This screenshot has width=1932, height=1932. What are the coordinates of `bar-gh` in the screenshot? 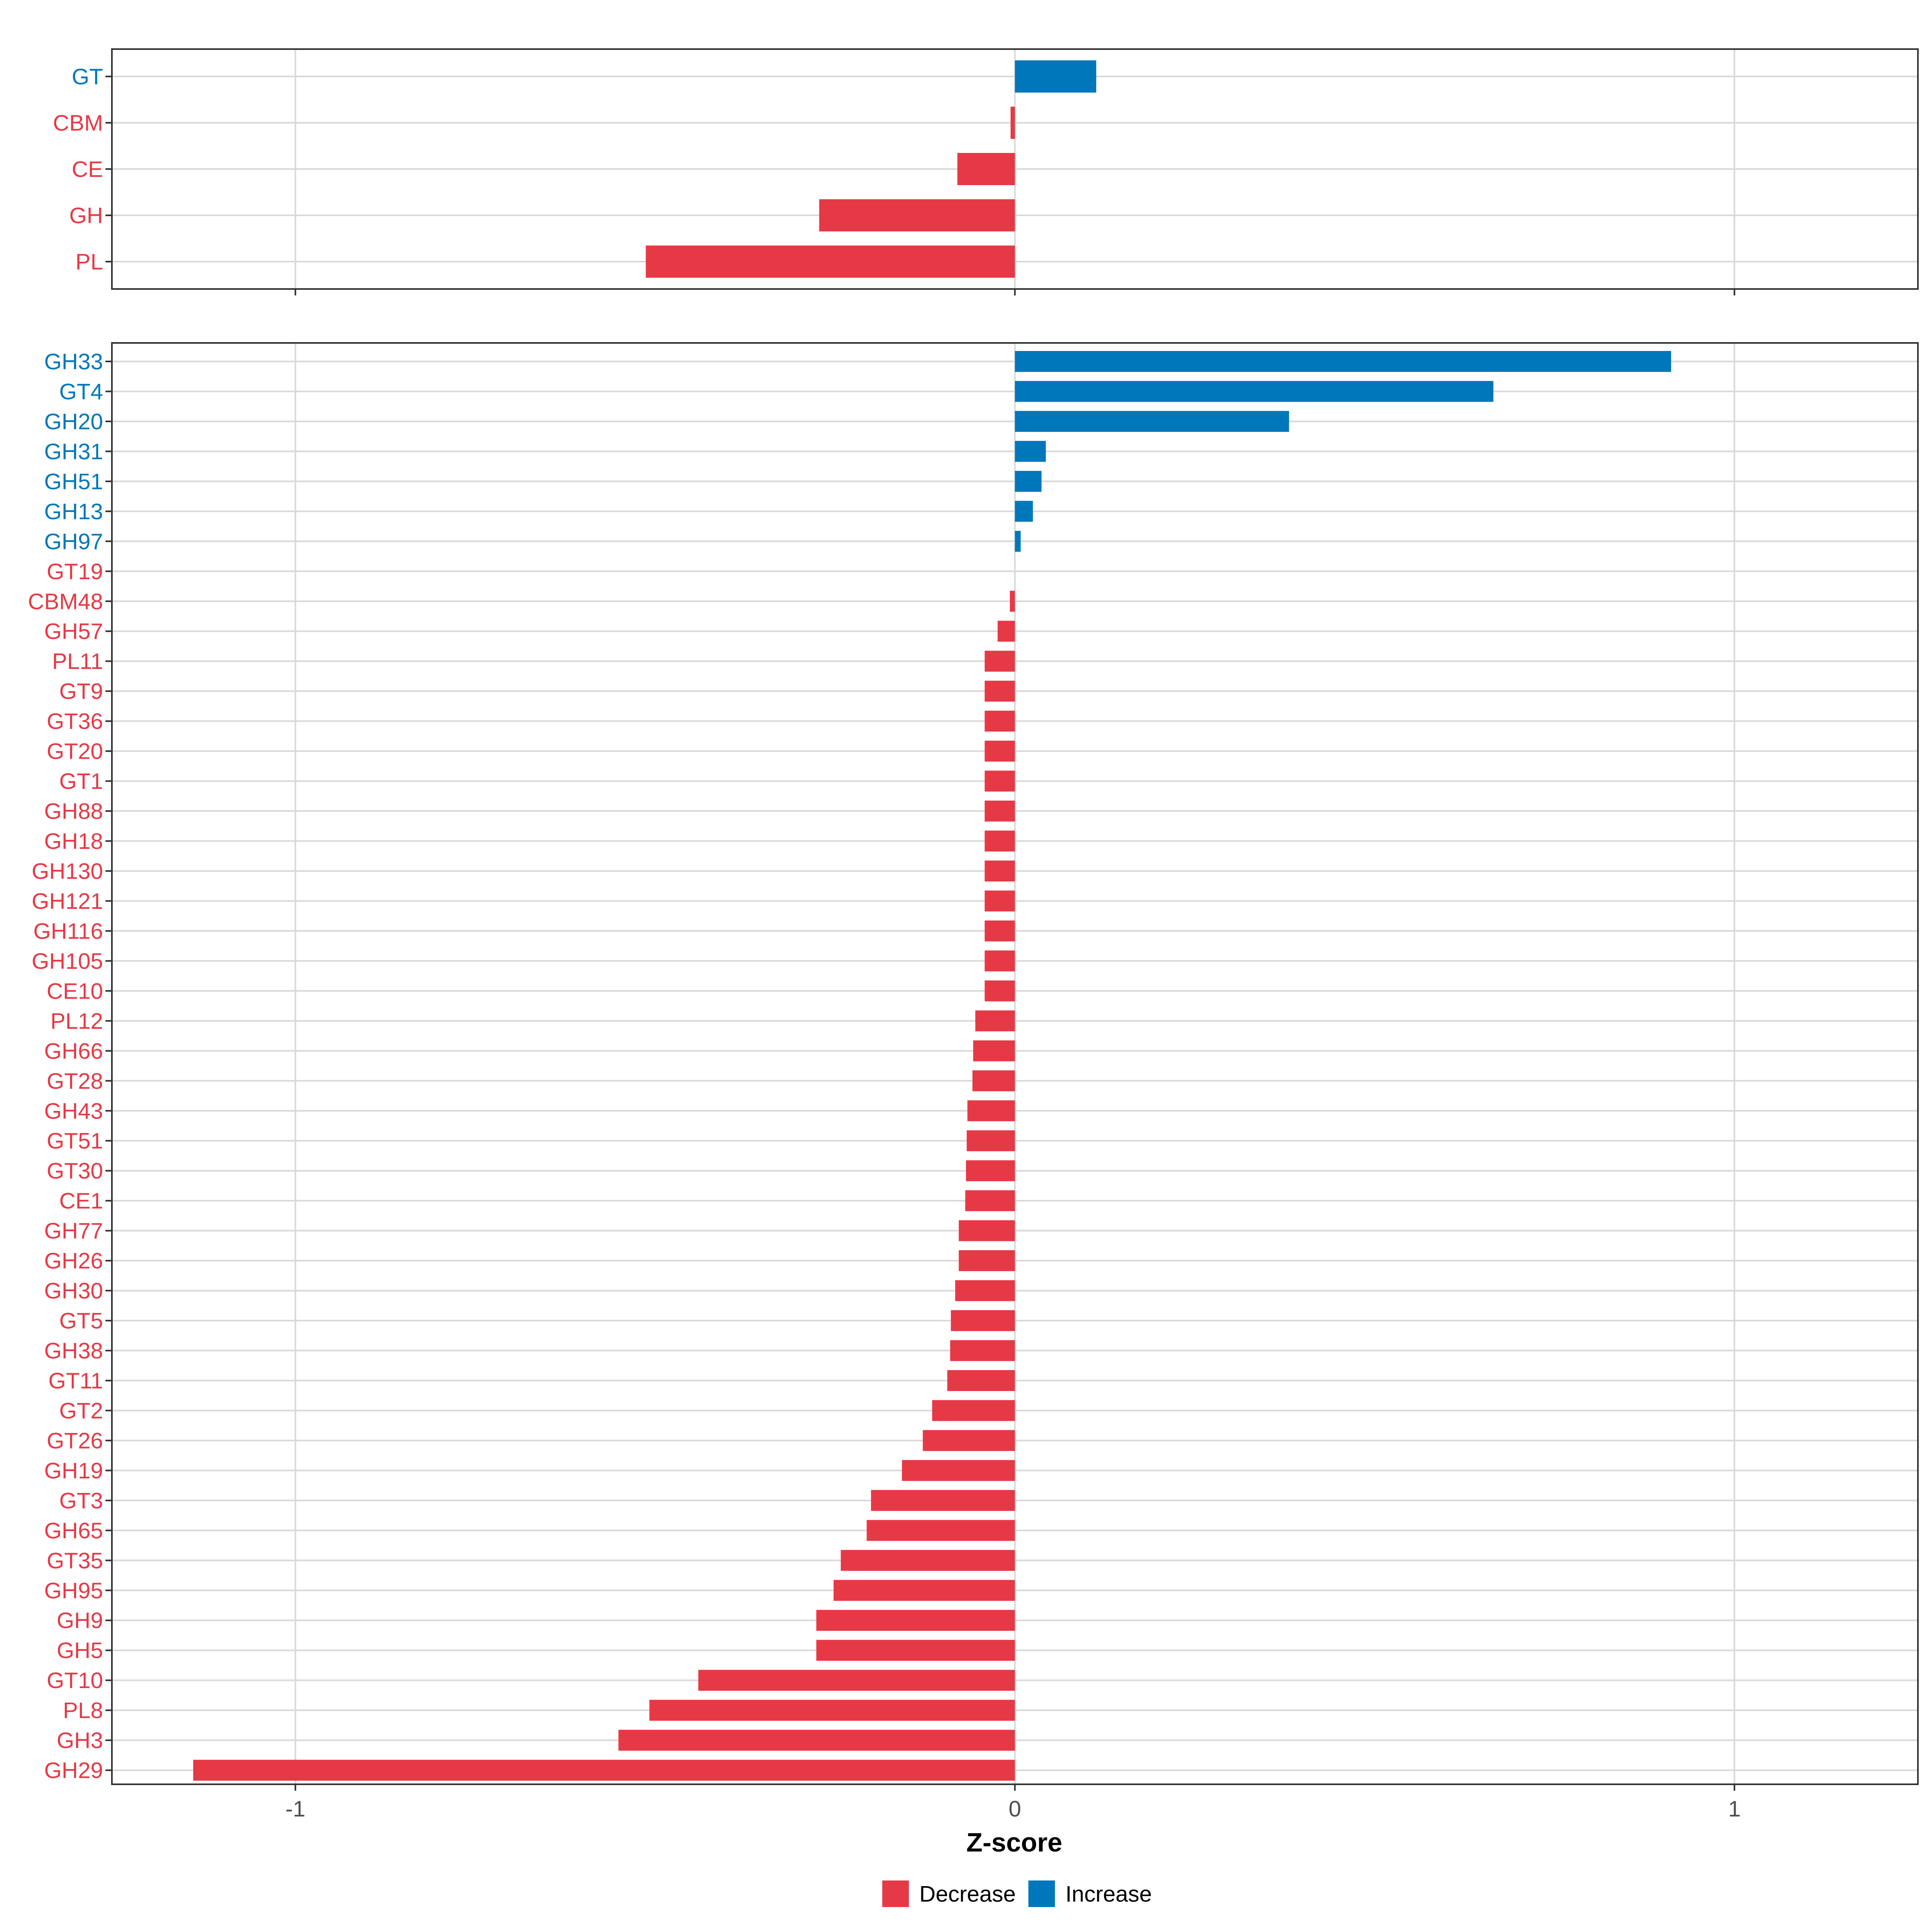 It's located at (917, 215).